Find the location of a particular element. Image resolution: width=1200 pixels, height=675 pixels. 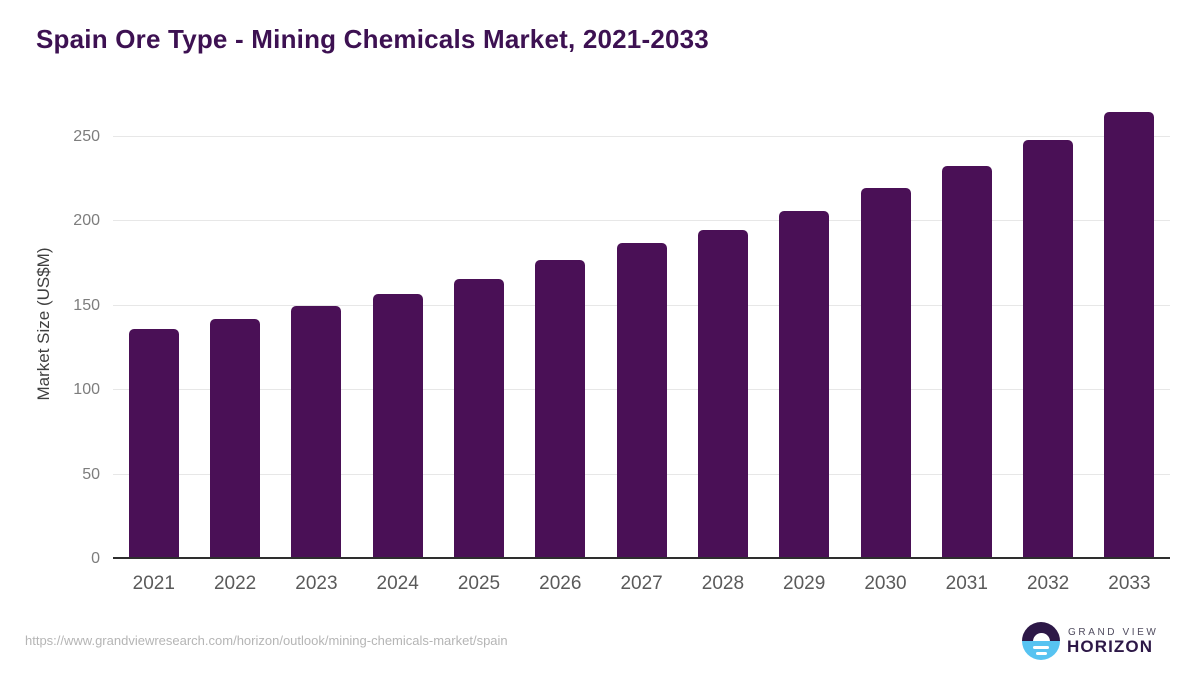

bar-2028 is located at coordinates (722, 394).